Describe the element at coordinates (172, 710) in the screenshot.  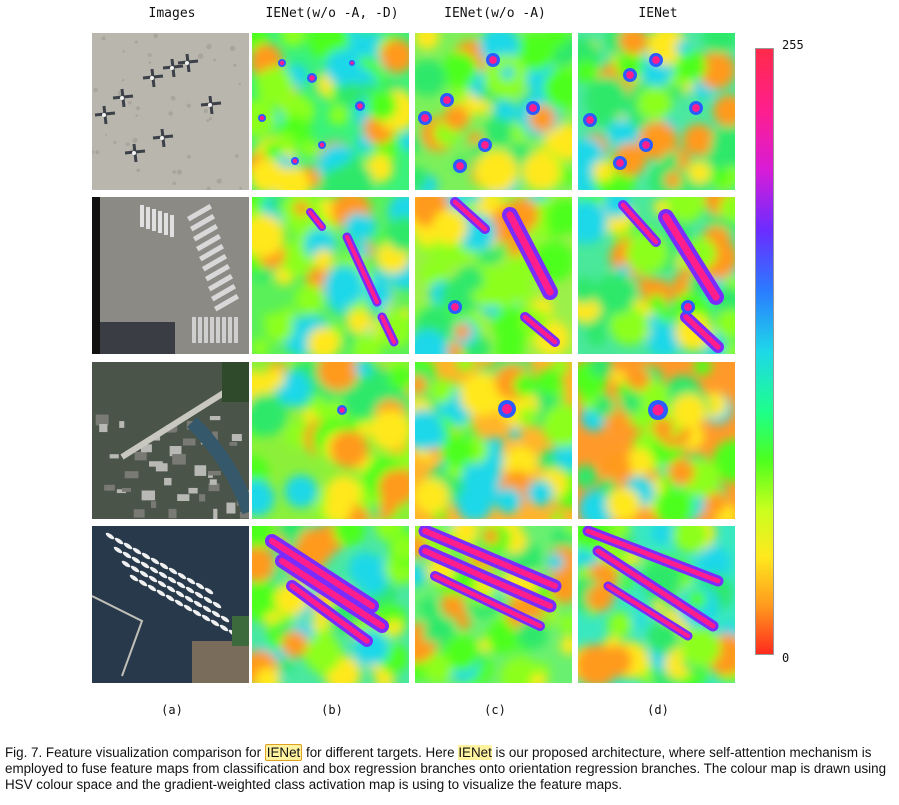
I see `sublabel-a: (a)` at that location.